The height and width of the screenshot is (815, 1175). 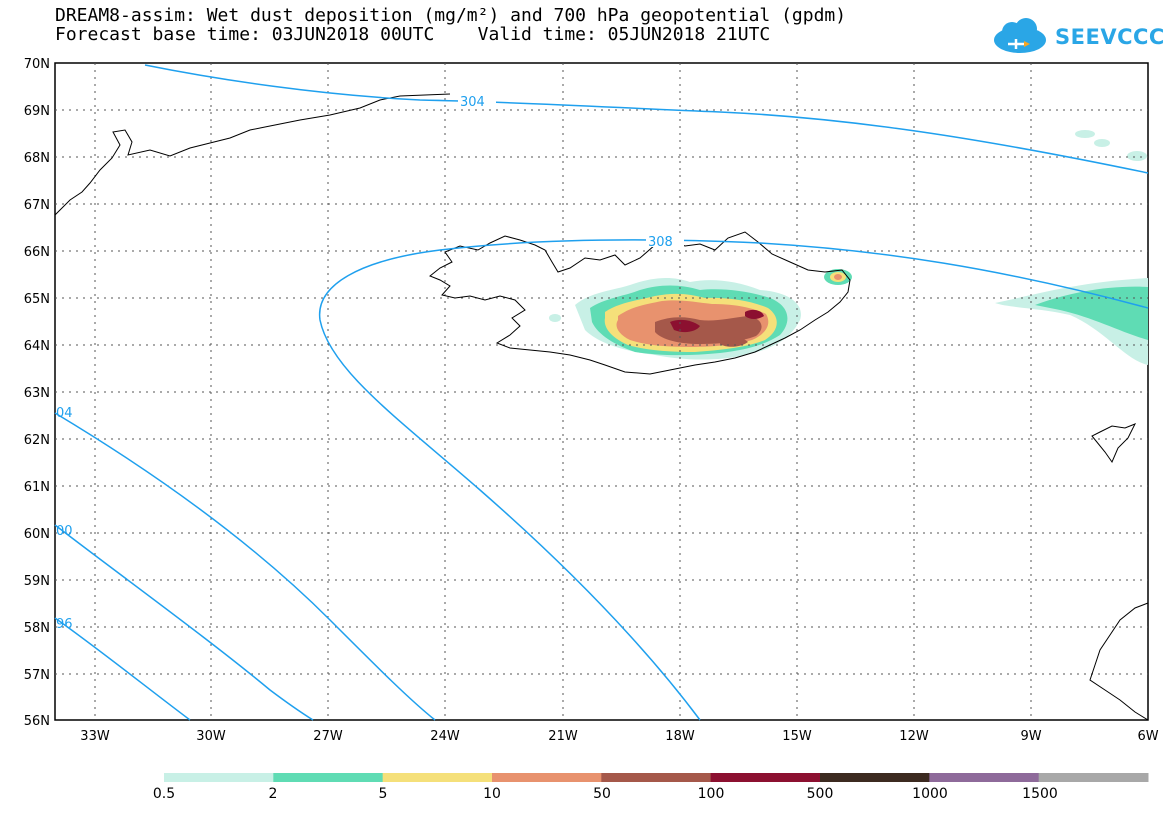 I want to click on scotland-coast, so click(x=1119, y=661).